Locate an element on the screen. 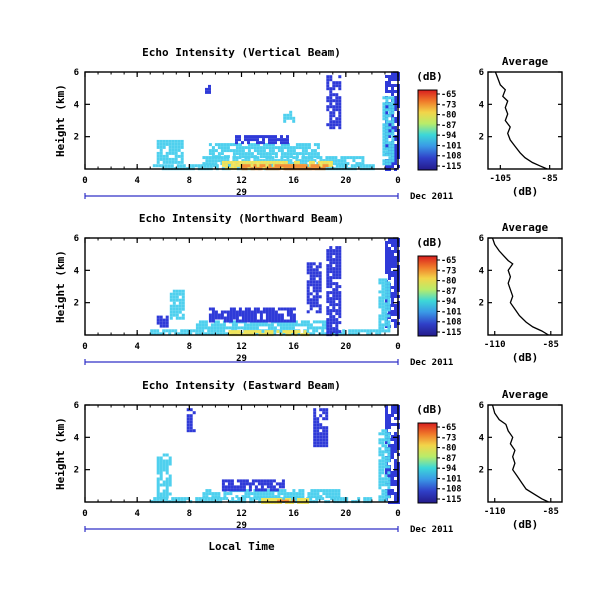  profile-x-tick-label: -110 is located at coordinates (495, 345).